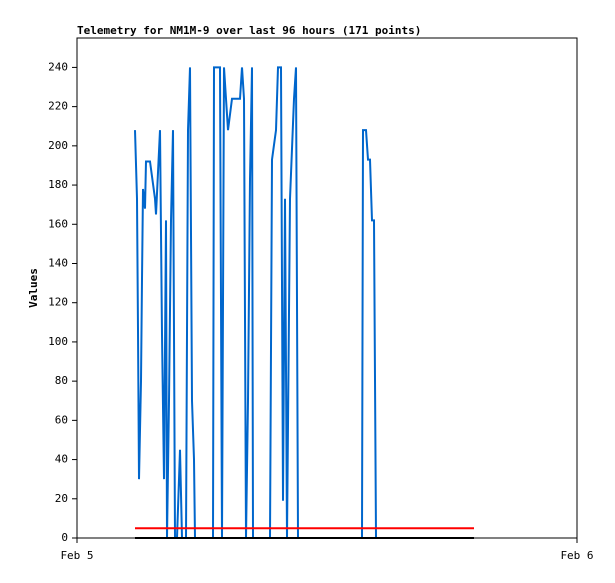 The width and height of the screenshot is (615, 583). I want to click on y-tick-label: 100, so click(58, 341).